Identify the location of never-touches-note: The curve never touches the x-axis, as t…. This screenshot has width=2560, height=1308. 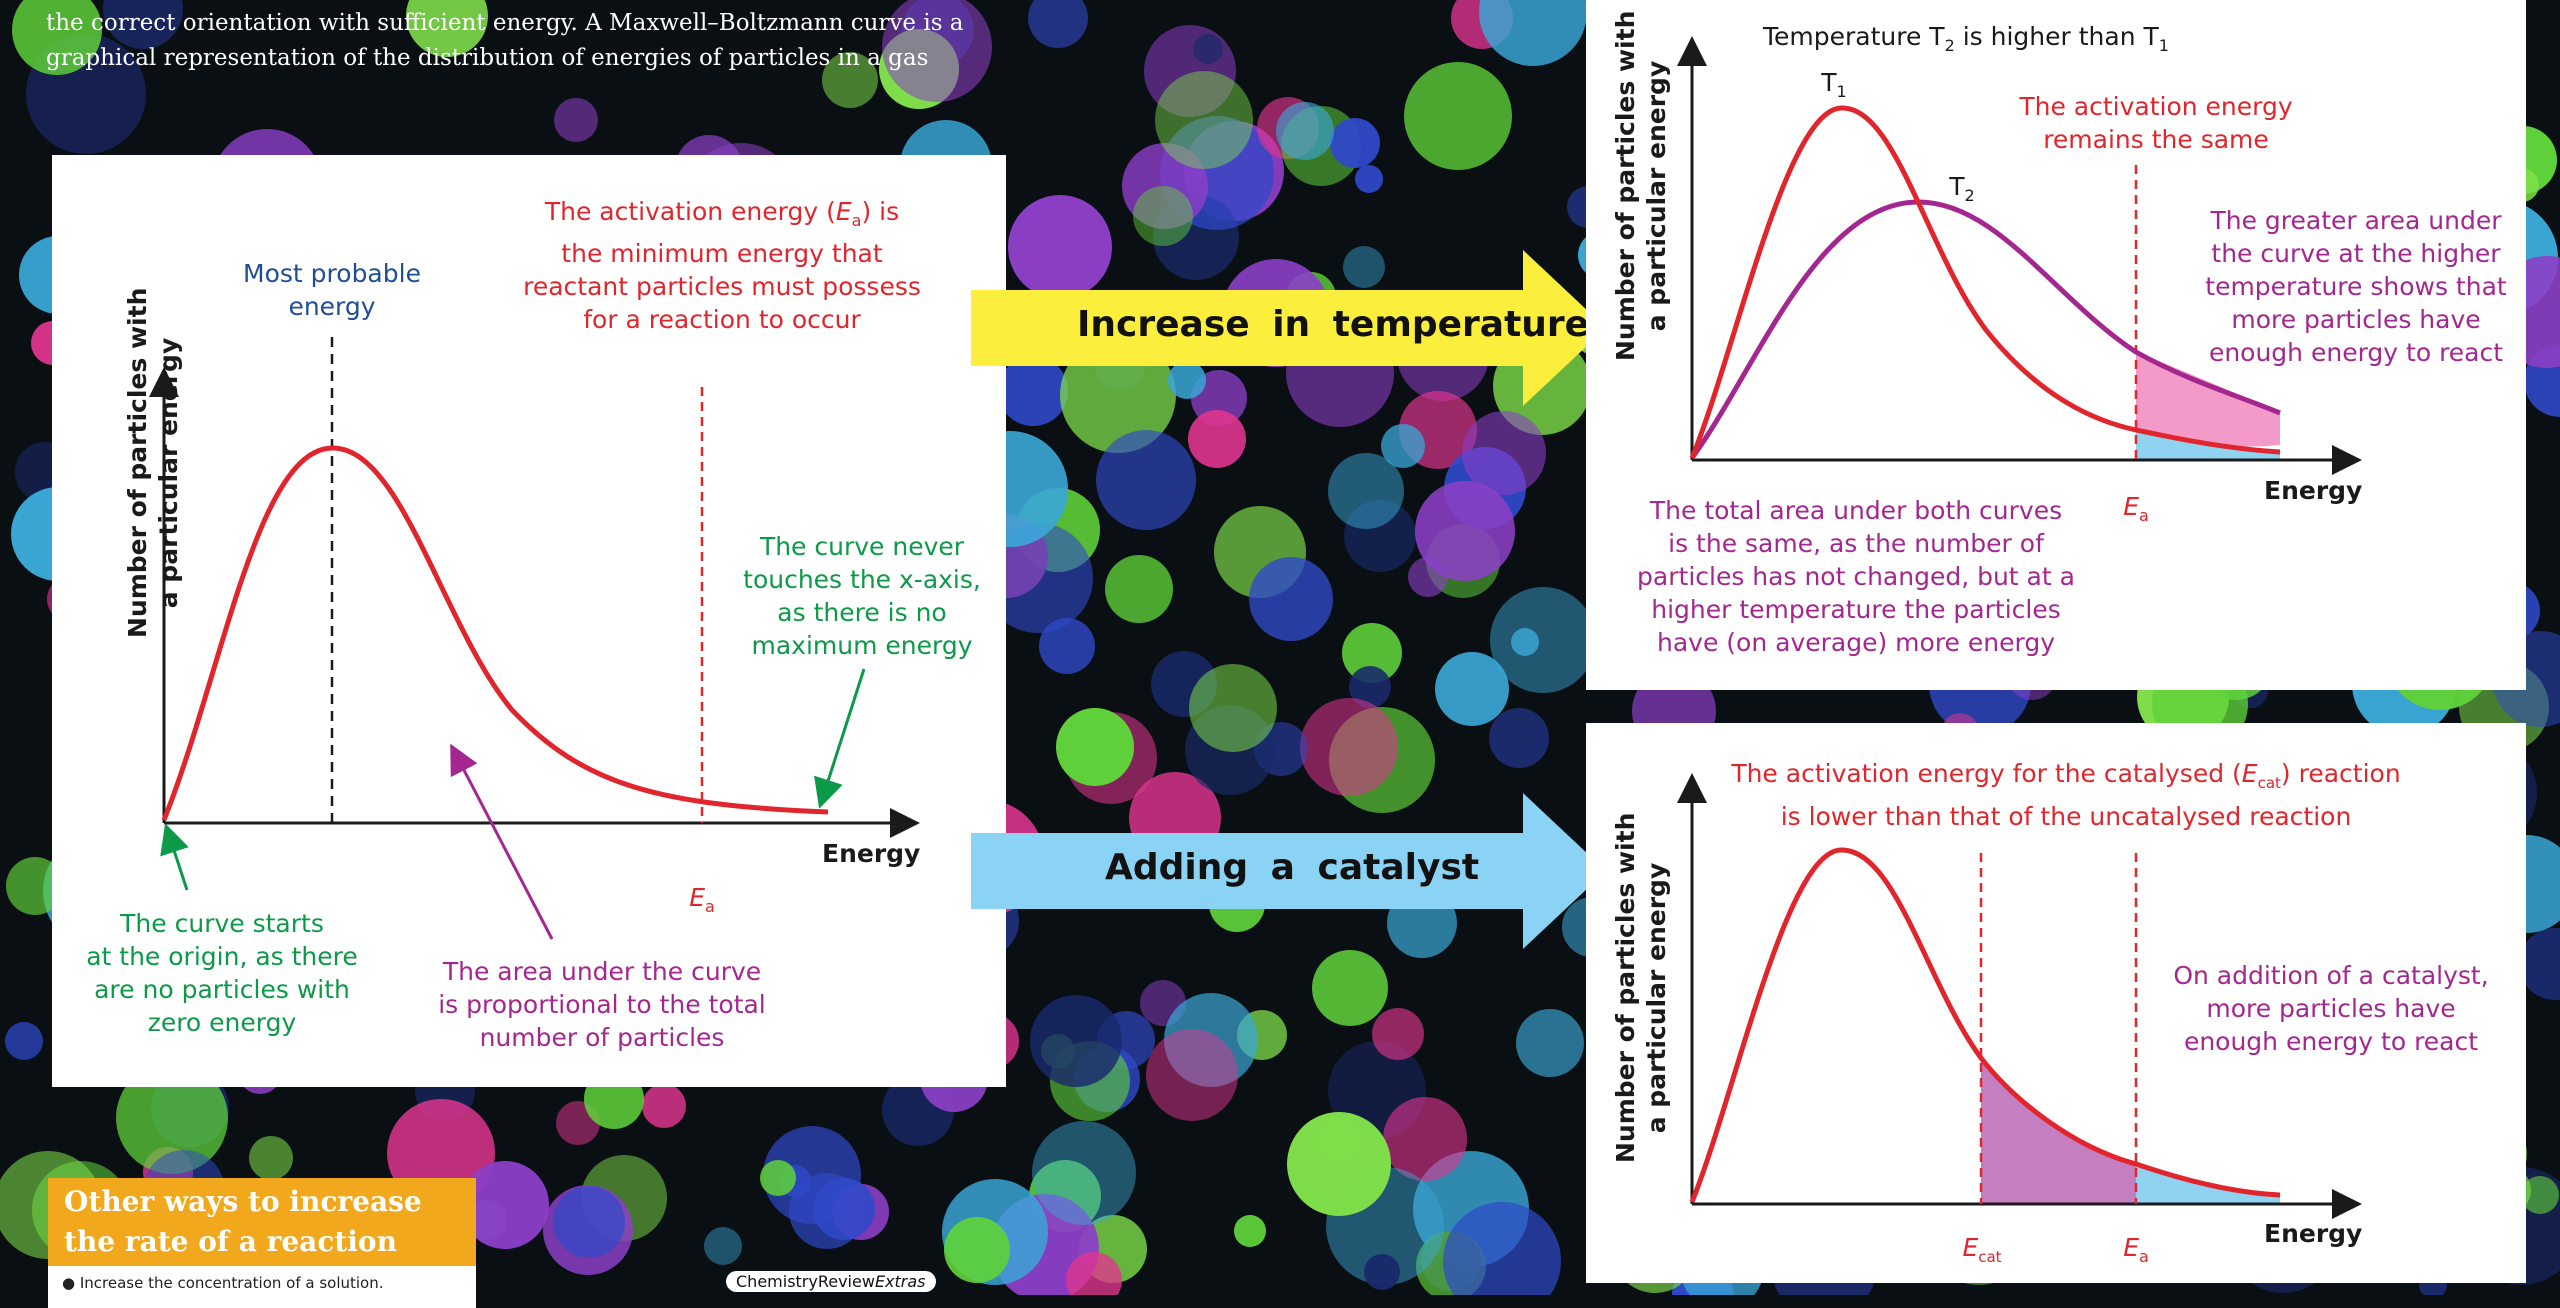
(862, 596).